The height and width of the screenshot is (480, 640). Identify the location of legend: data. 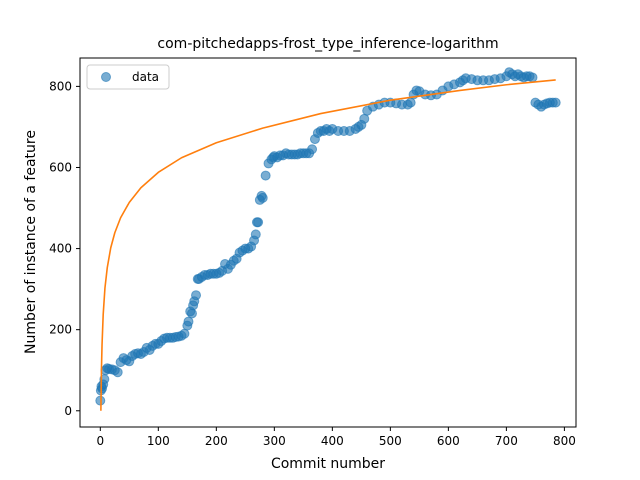
(128, 77).